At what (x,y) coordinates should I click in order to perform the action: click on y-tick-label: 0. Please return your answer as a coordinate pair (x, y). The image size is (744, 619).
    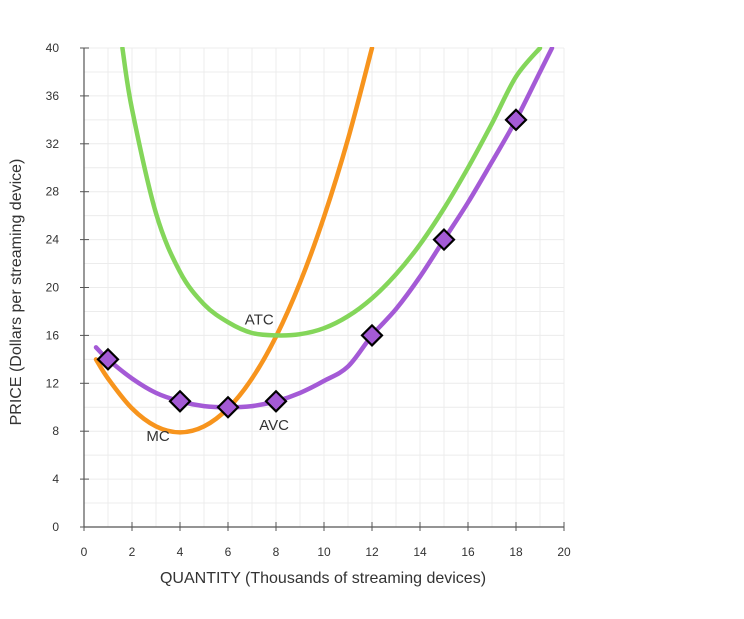
    Looking at the image, I should click on (55, 527).